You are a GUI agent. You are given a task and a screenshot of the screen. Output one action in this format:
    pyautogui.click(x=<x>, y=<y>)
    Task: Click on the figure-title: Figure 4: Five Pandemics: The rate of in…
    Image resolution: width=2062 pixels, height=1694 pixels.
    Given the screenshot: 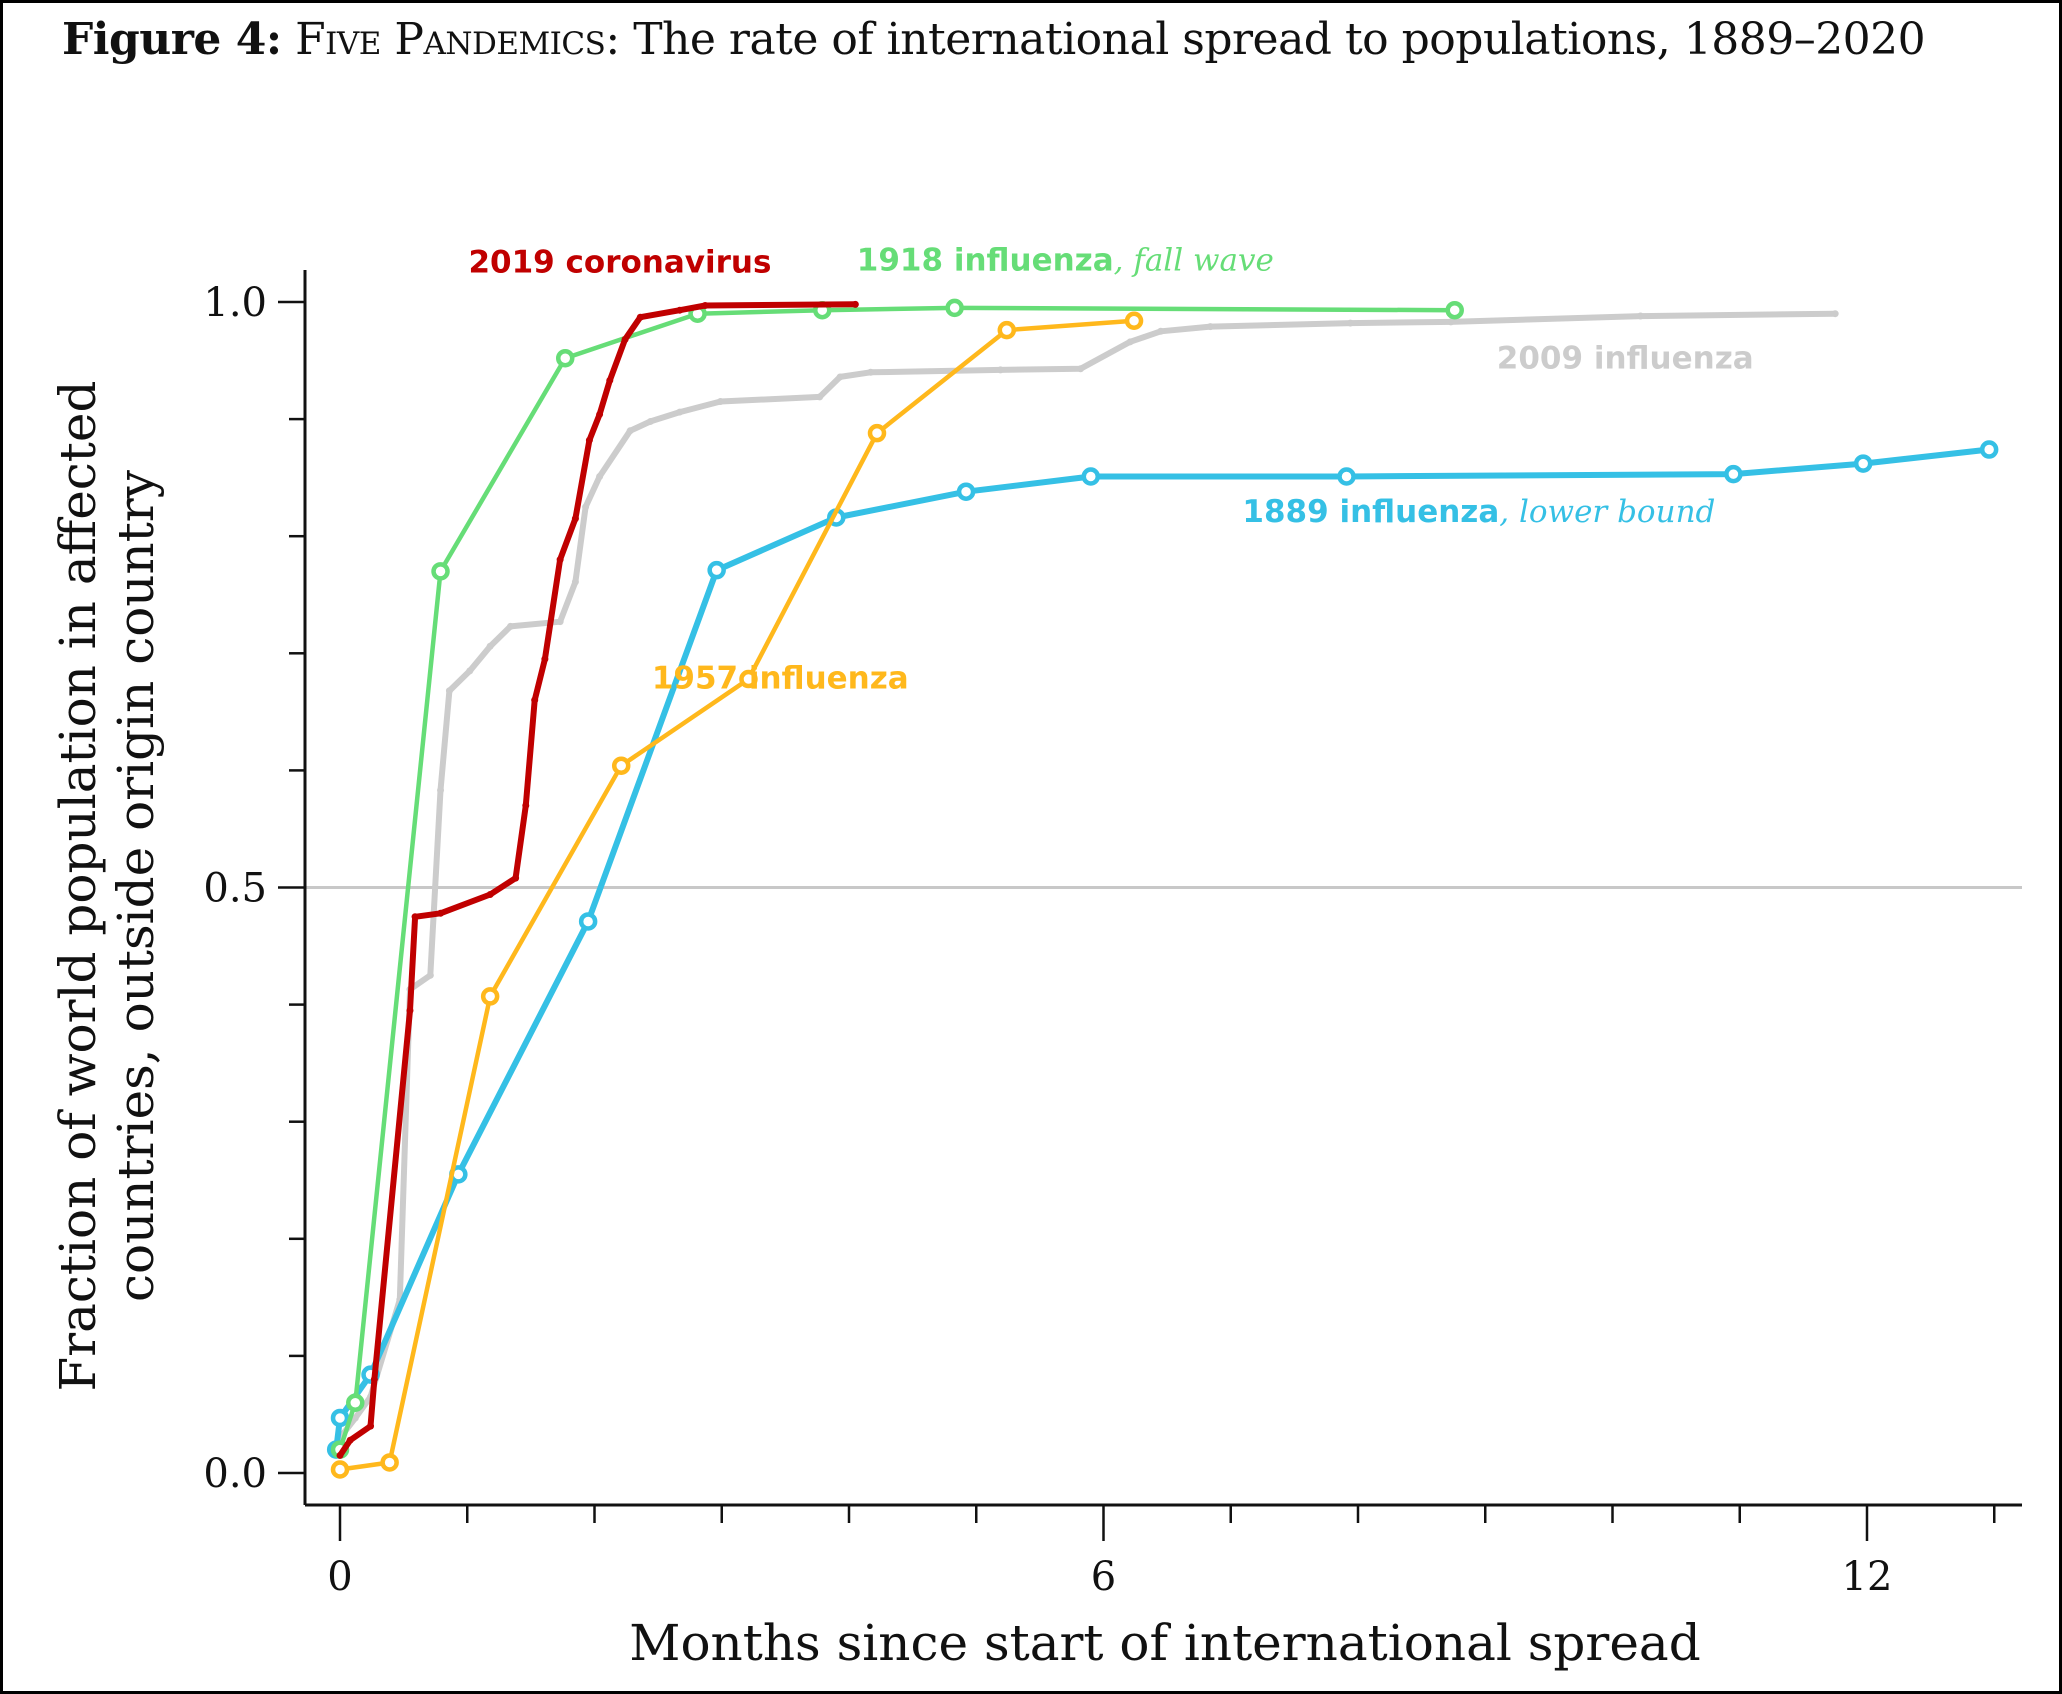 What is the action you would take?
    pyautogui.click(x=994, y=39)
    